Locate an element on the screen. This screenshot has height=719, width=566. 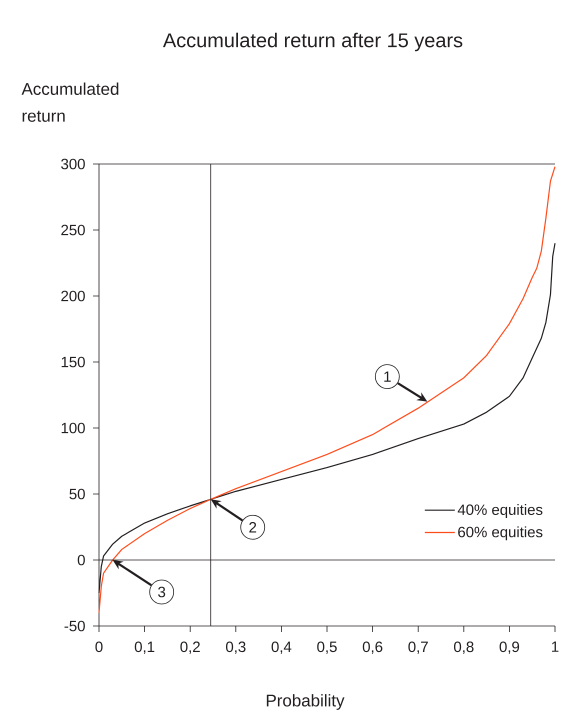
x-tick-label: 1 is located at coordinates (555, 647).